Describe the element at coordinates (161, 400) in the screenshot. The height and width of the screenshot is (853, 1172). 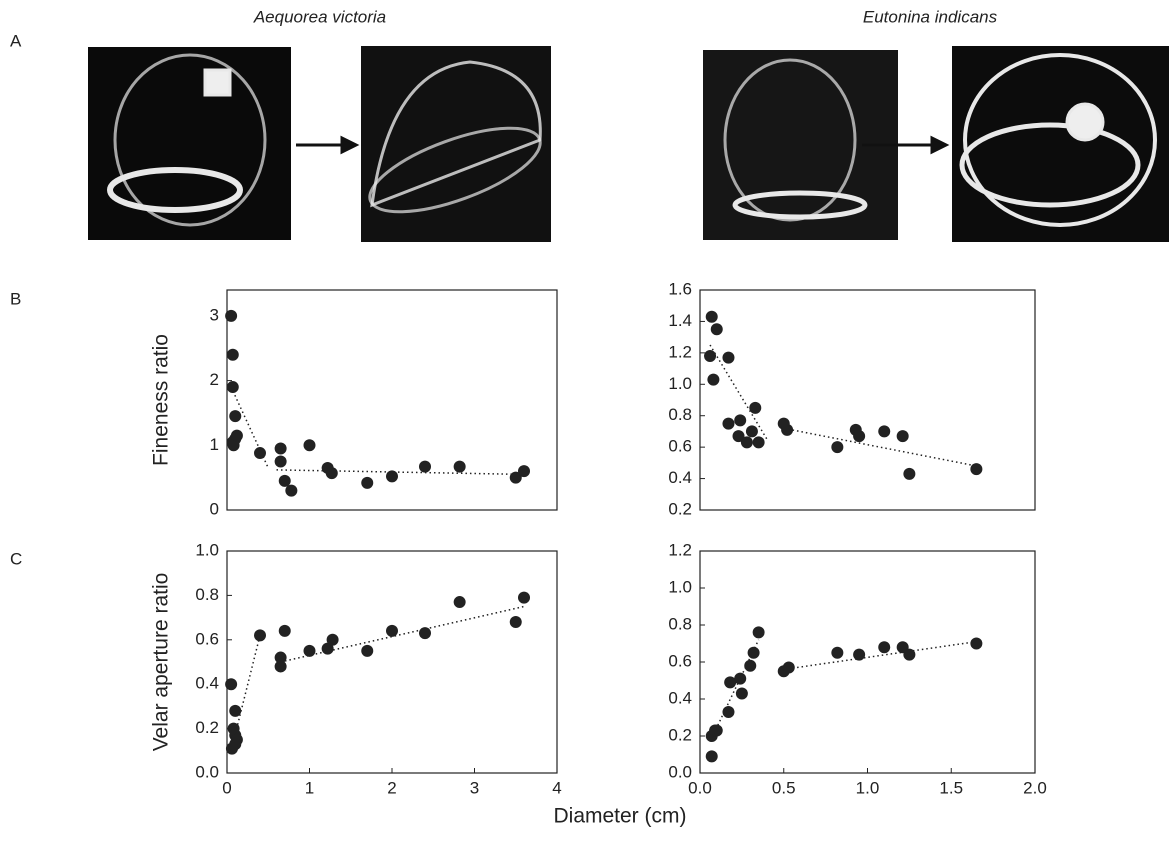
I see `y-axis-label: Fineness ratio` at that location.